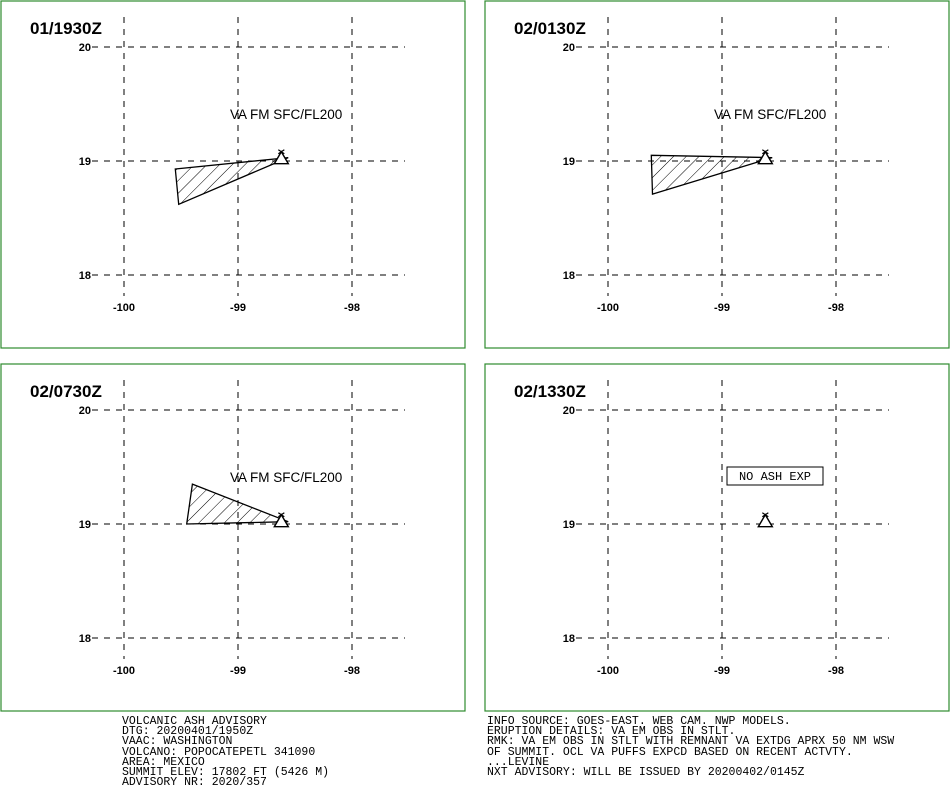 The width and height of the screenshot is (950, 812). I want to click on advisory-line: ERUPTION DETAILS: VA EM OBS IN STLT., so click(611, 732).